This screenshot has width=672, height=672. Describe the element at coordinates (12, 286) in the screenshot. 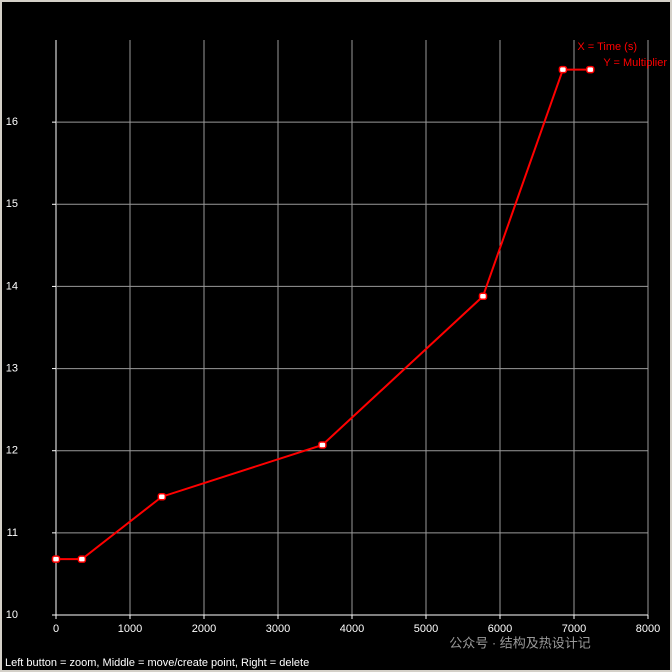

I see `y-tick-label: 14` at that location.